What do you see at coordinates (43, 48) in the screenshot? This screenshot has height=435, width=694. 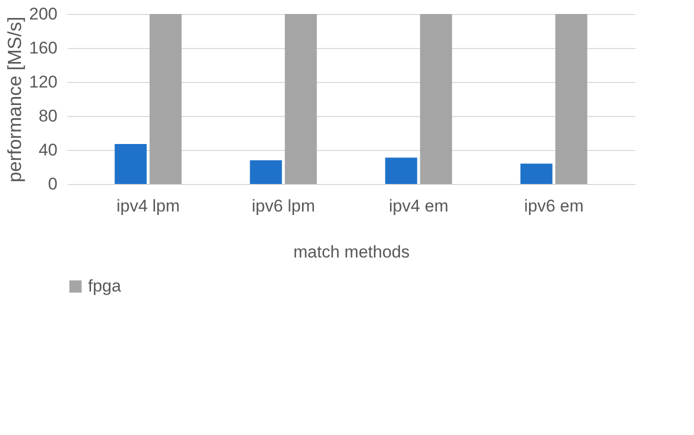 I see `y-tick-label: 160` at bounding box center [43, 48].